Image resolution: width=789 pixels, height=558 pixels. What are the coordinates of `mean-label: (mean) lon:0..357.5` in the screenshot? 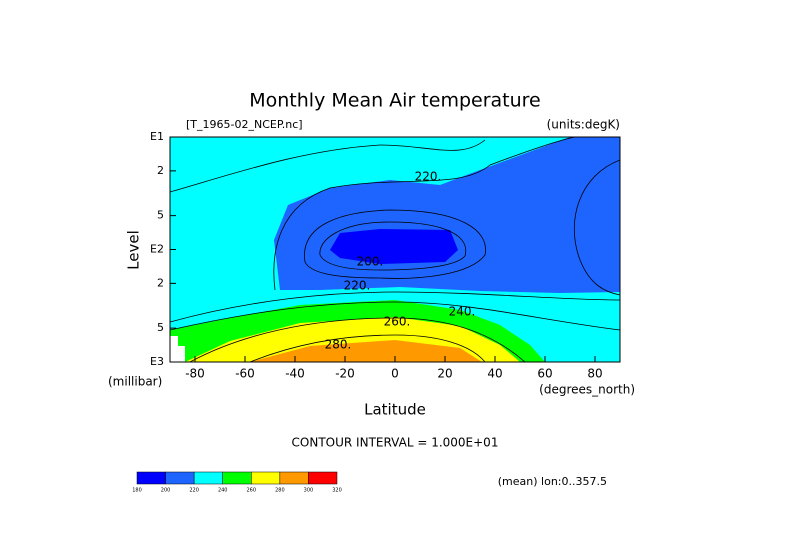 It's located at (552, 481).